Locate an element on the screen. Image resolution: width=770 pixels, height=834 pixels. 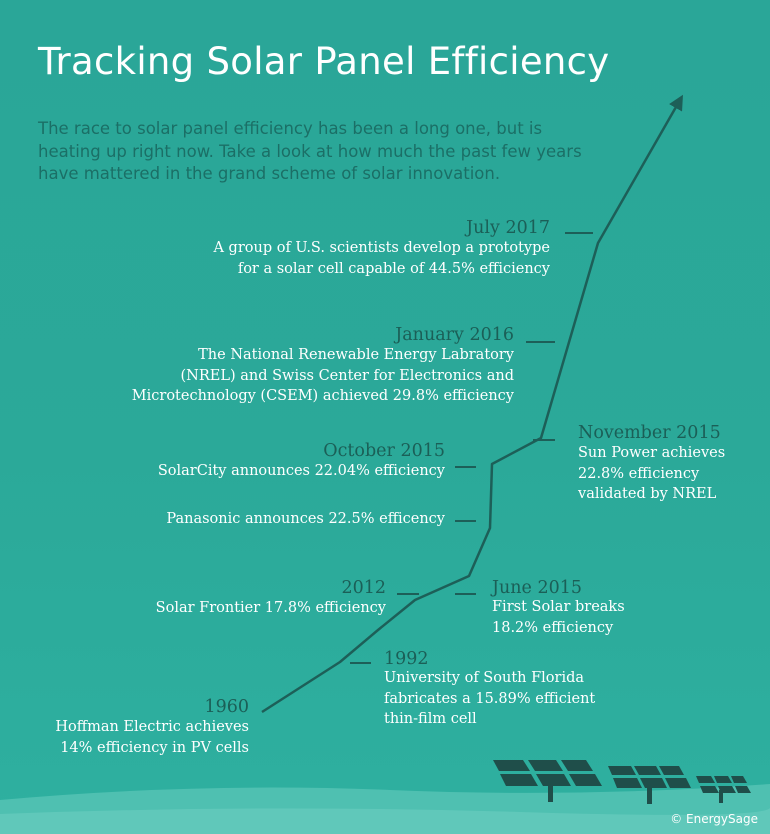
event-year-june-2015: June 2015 is located at coordinates (537, 588).